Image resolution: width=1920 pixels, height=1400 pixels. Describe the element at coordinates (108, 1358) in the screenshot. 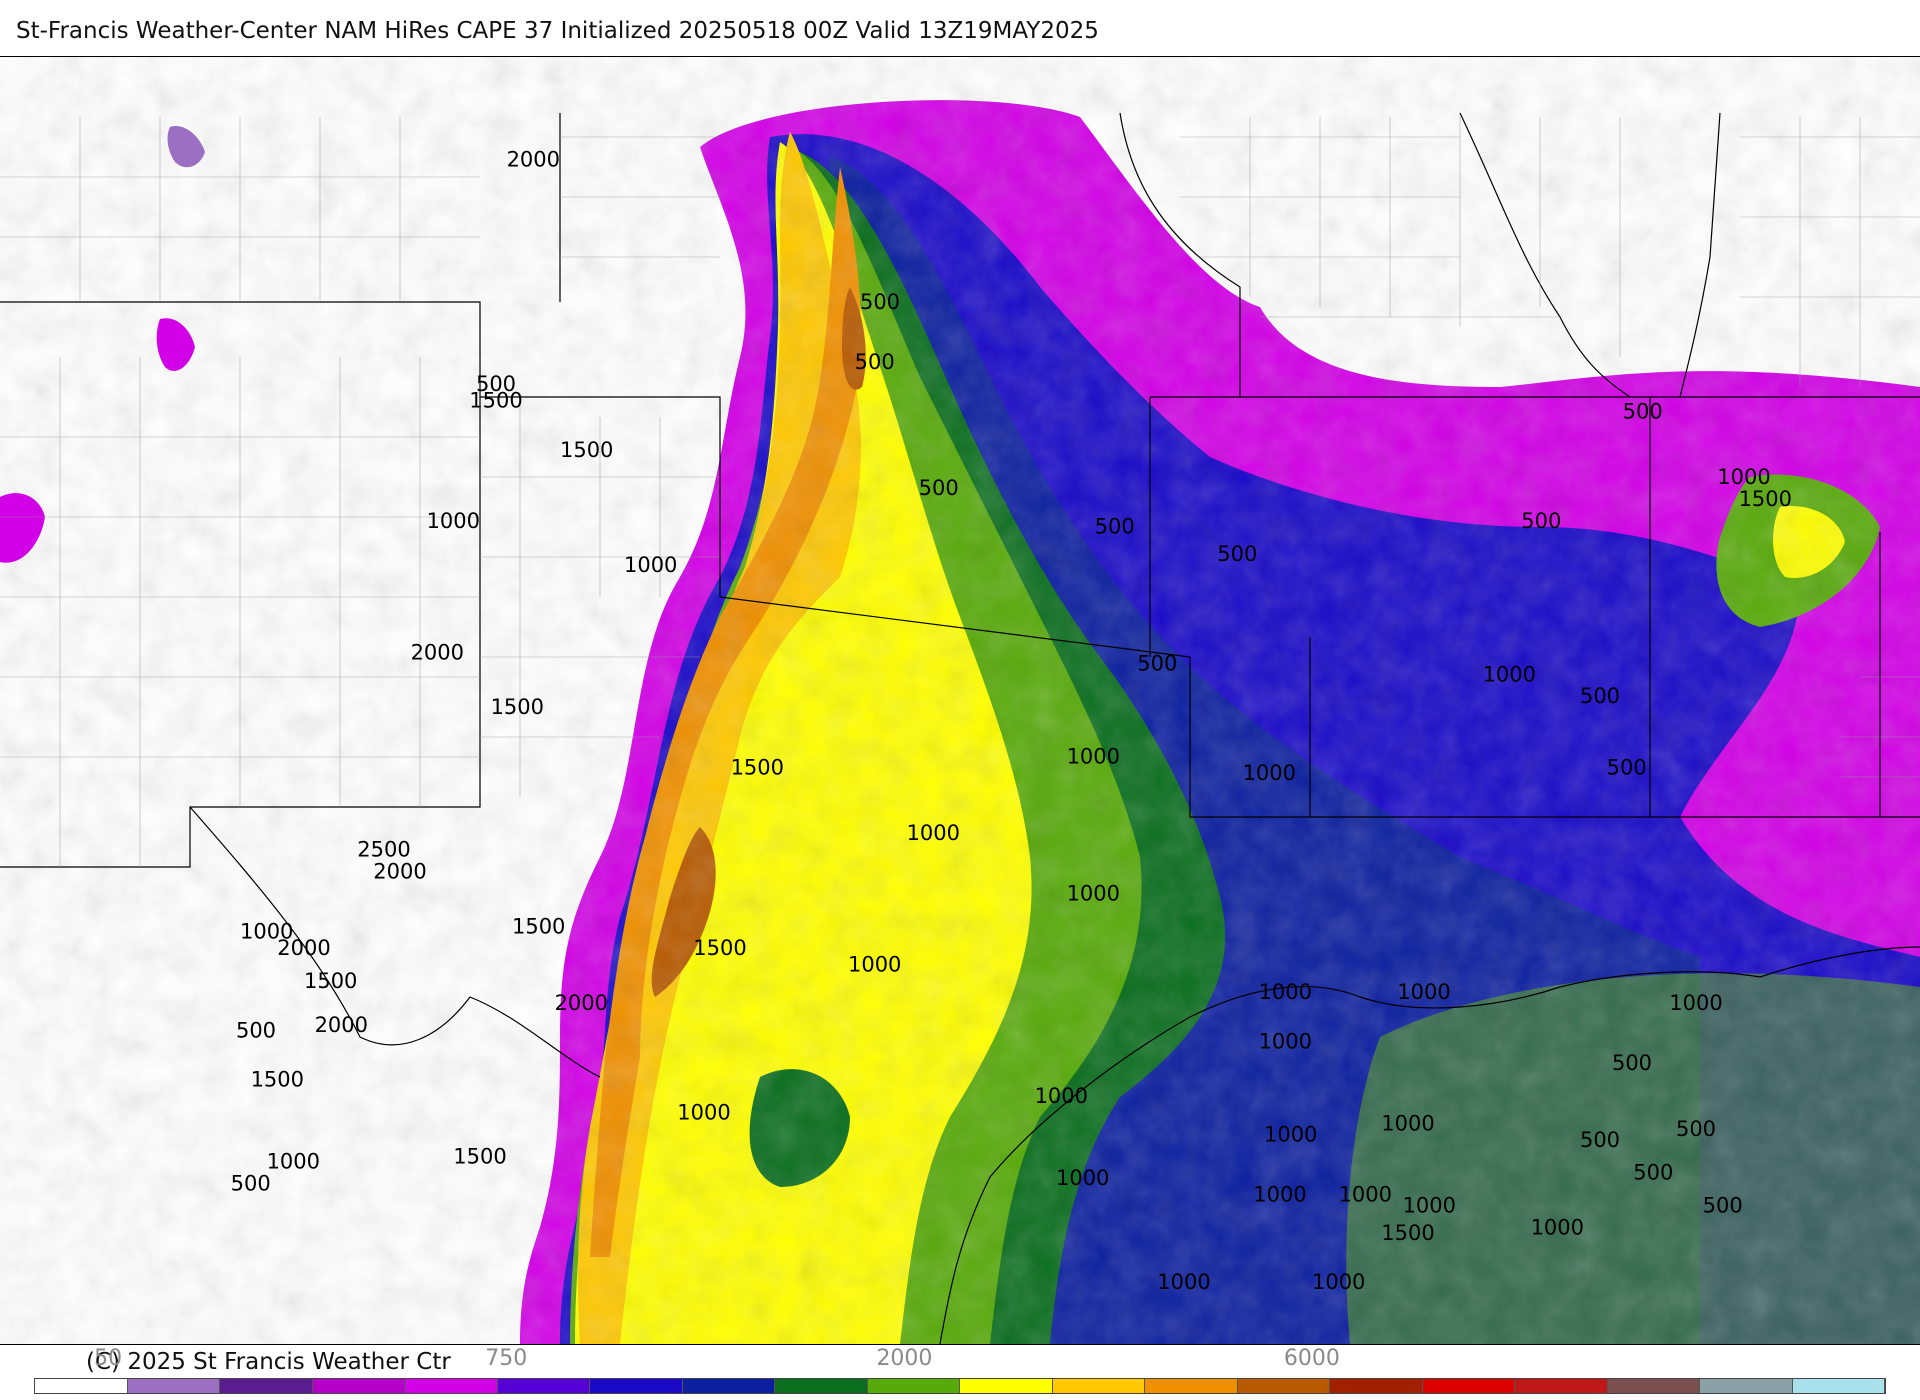

I see `colorbar-scale-label: 50` at that location.